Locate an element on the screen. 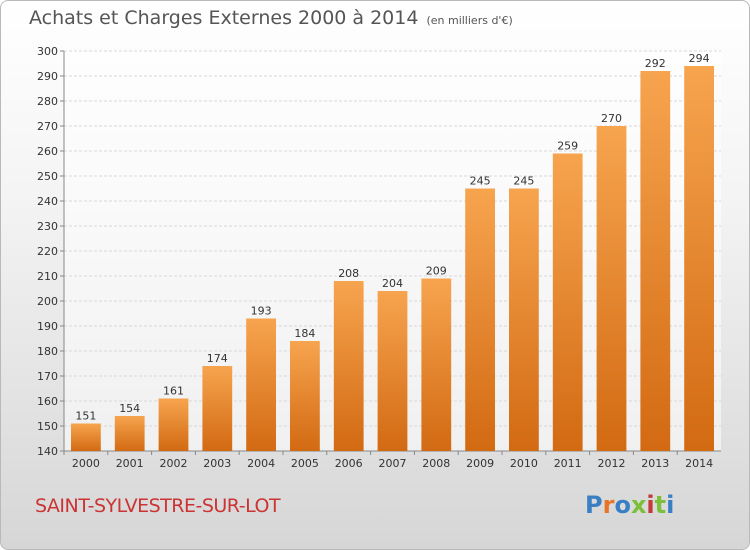  y-tick-label: 140 is located at coordinates (47, 451).